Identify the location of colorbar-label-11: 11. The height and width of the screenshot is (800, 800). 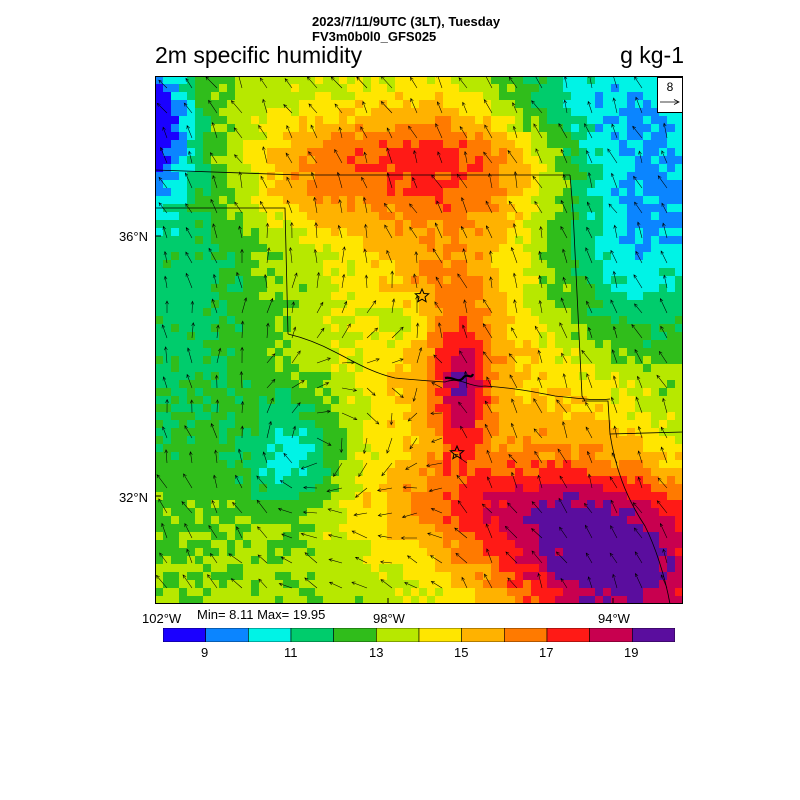
(291, 652).